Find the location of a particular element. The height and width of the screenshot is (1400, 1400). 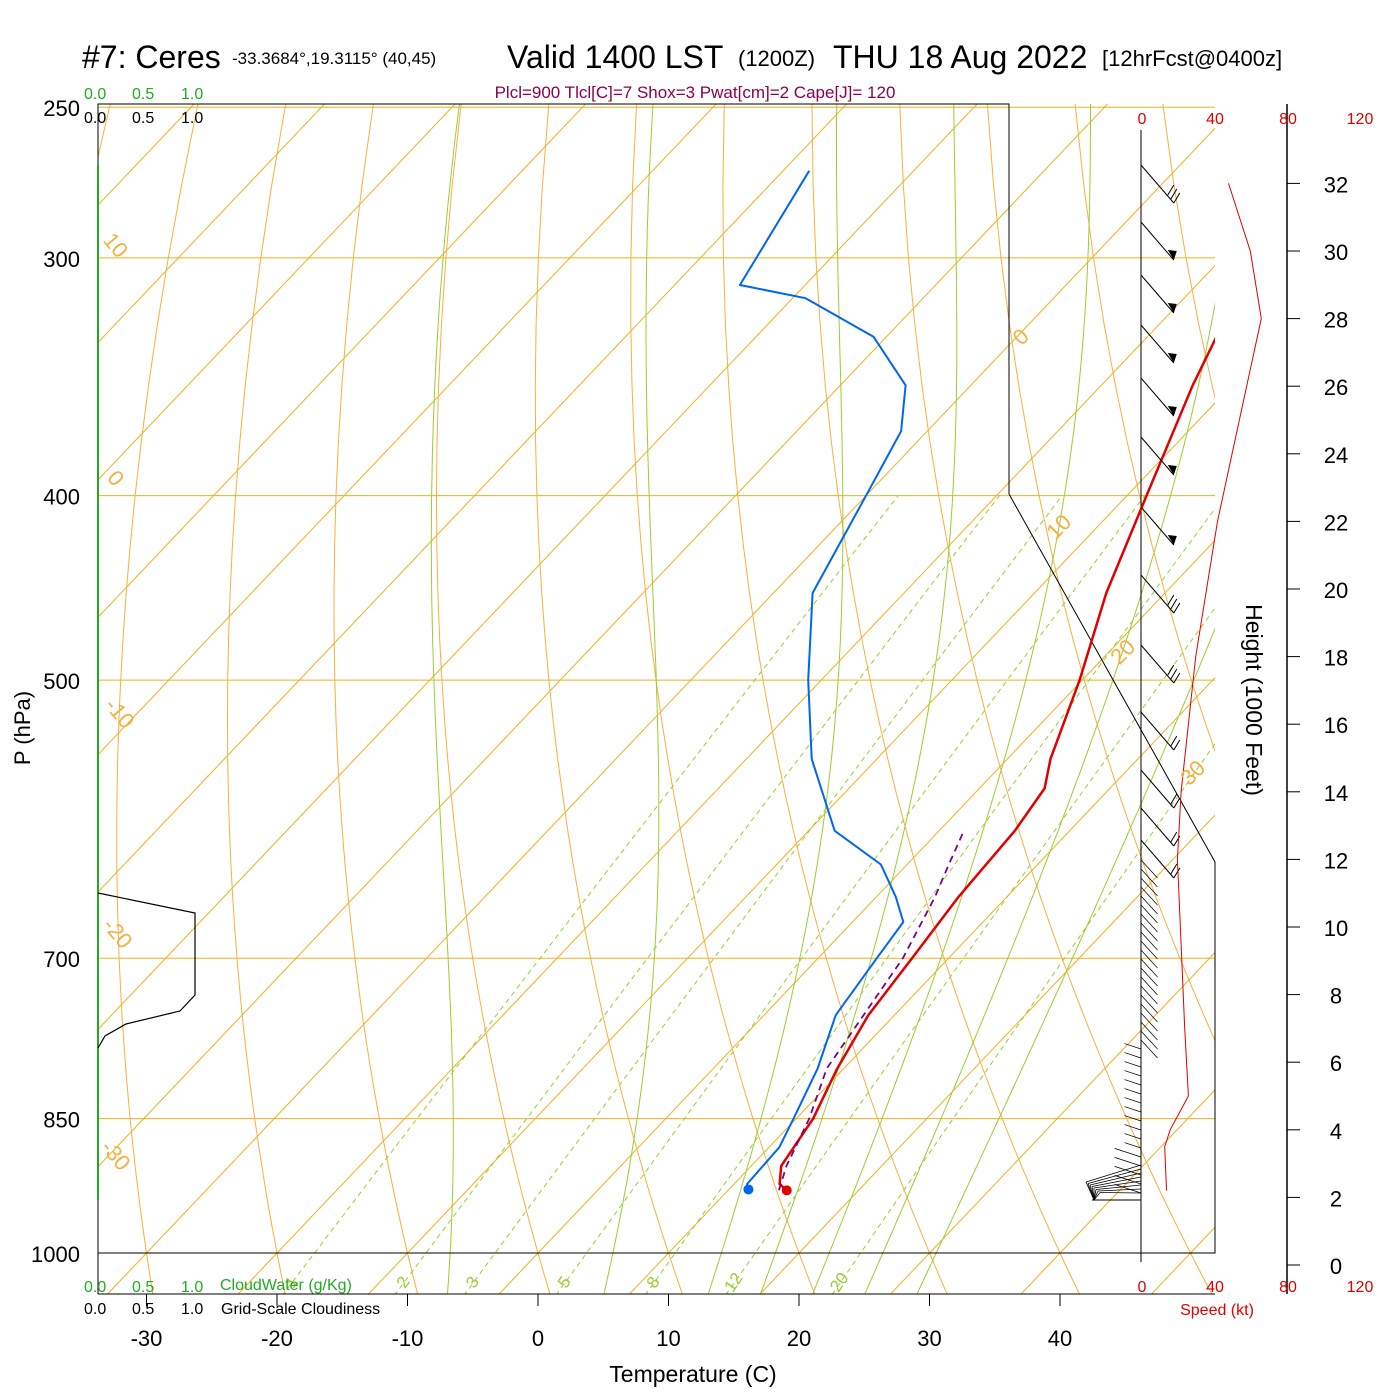

height-tick-label: 30 is located at coordinates (1336, 252).